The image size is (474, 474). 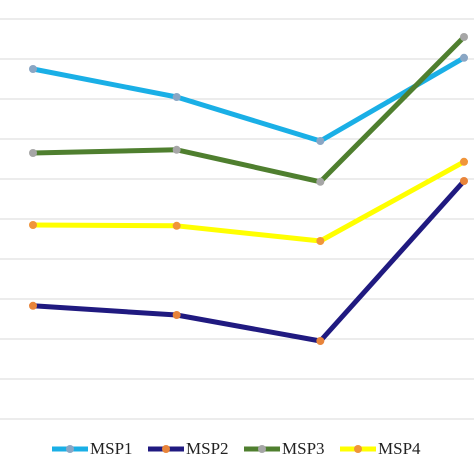 I want to click on legend-label: MSP3, so click(x=303, y=448).